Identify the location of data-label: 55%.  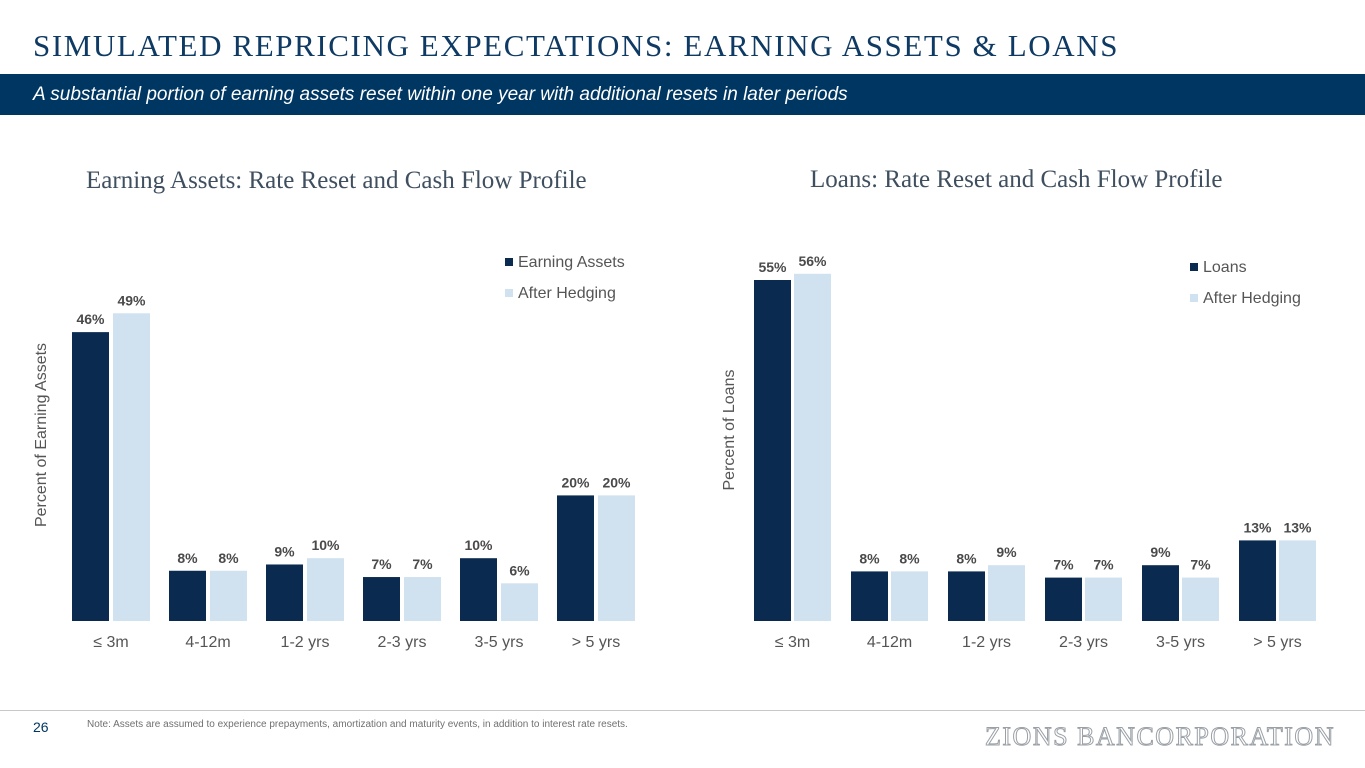
(772, 267).